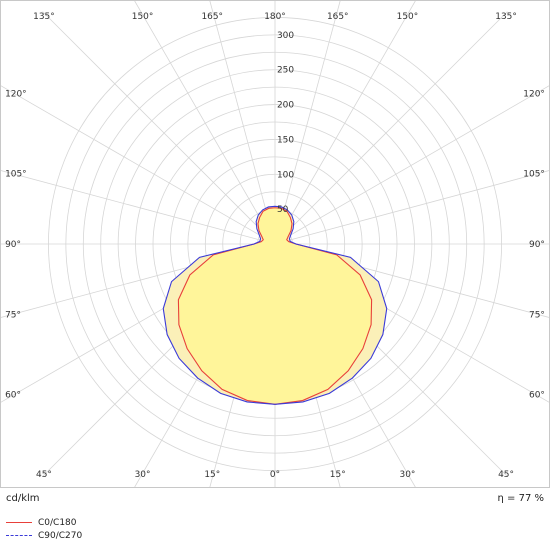 This screenshot has width=550, height=550. What do you see at coordinates (13, 245) in the screenshot?
I see `angle-label-left: 90°` at bounding box center [13, 245].